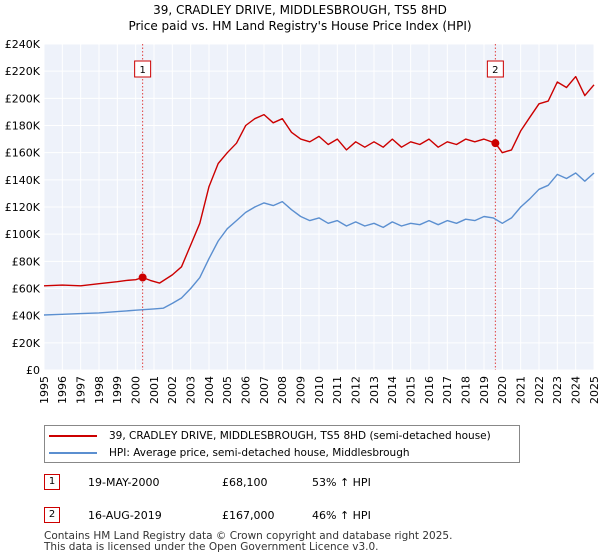 The image size is (600, 560). I want to click on sale-price-1: £68,100, so click(245, 482).